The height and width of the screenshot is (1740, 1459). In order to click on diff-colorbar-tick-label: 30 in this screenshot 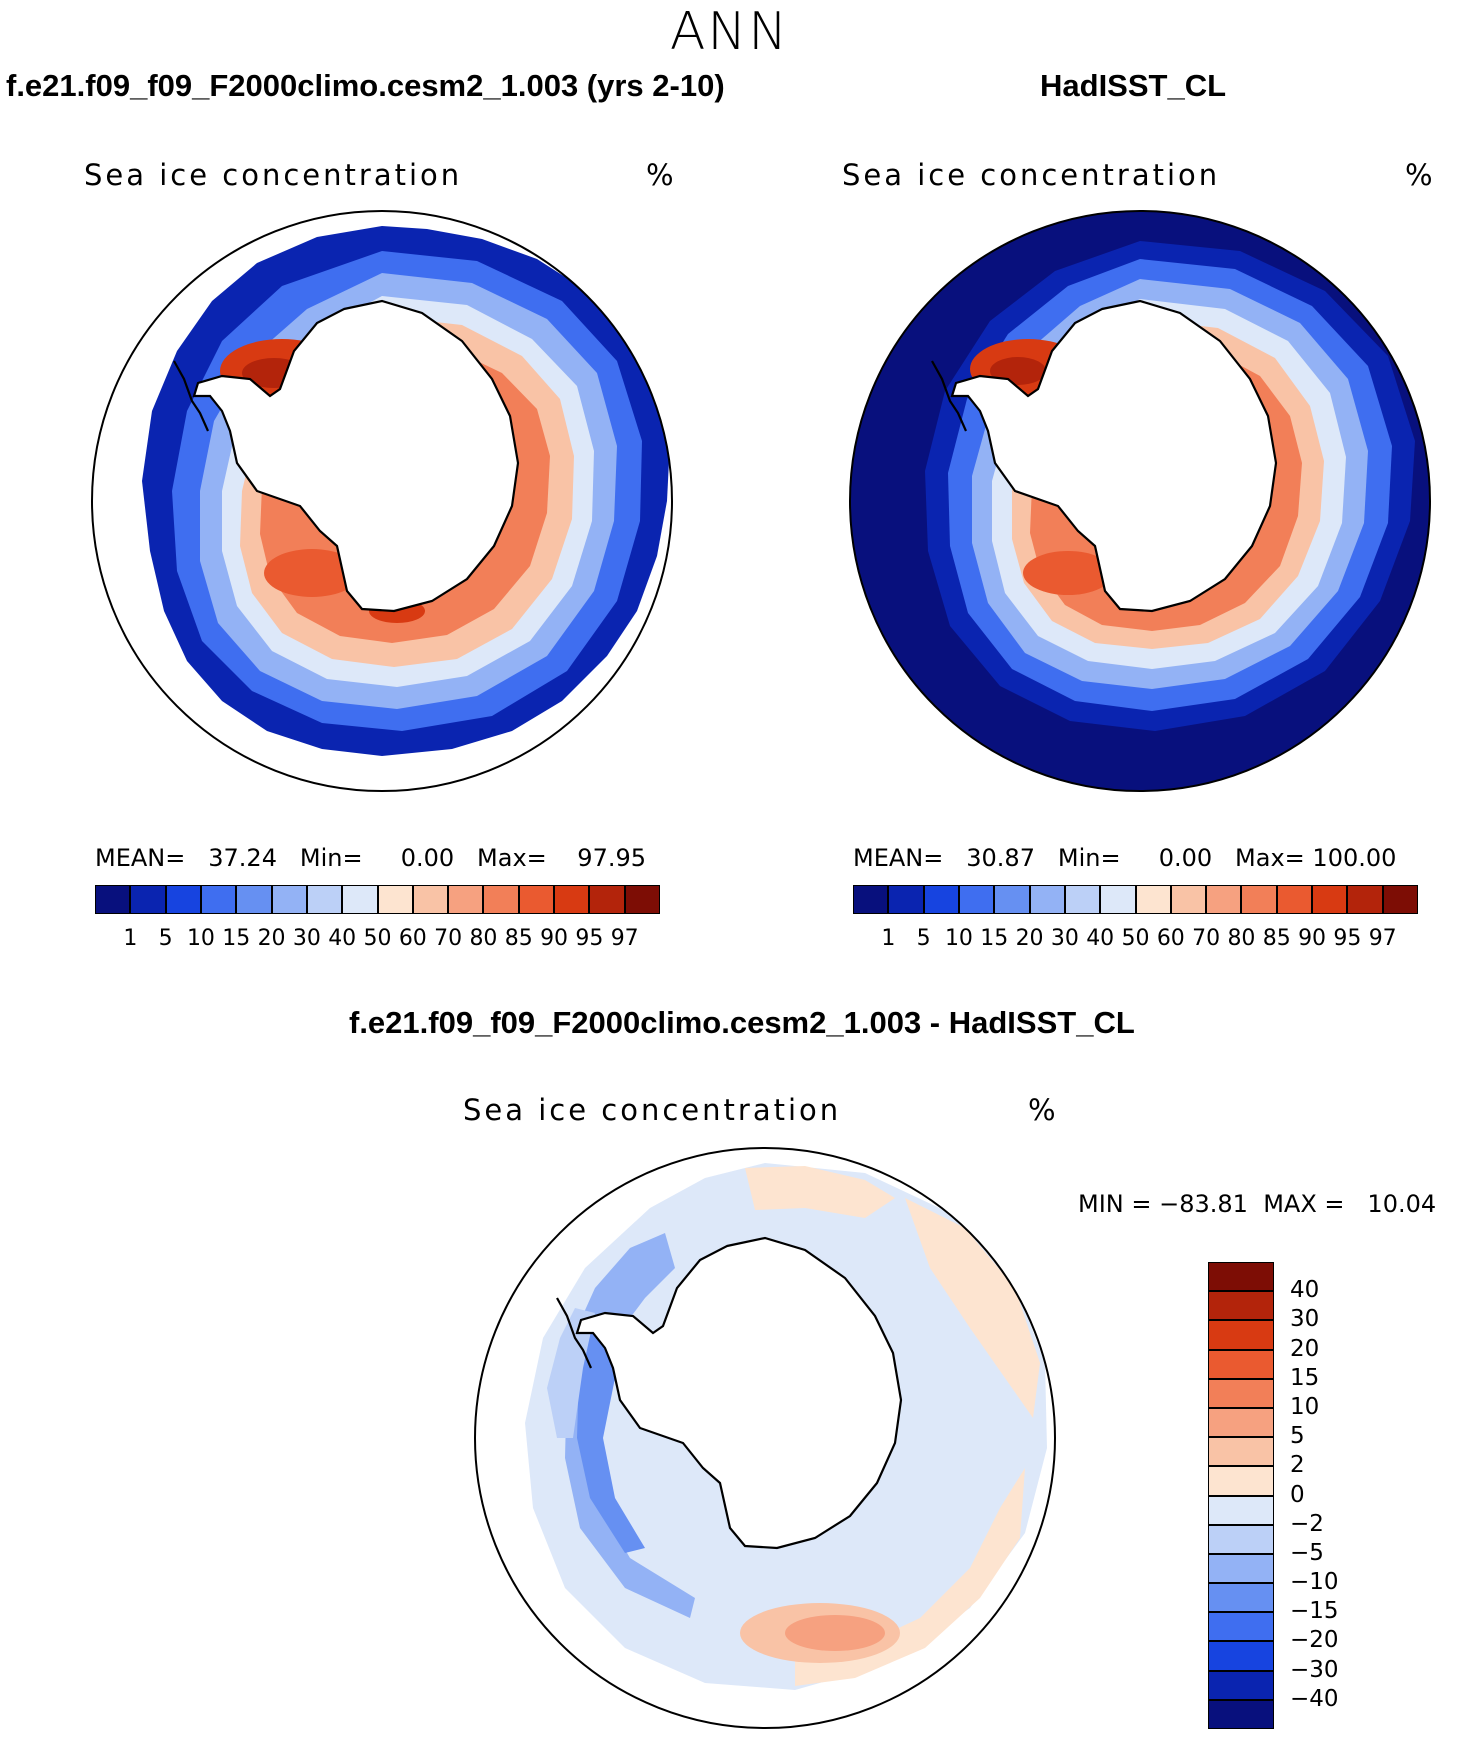, I will do `click(1305, 1319)`.